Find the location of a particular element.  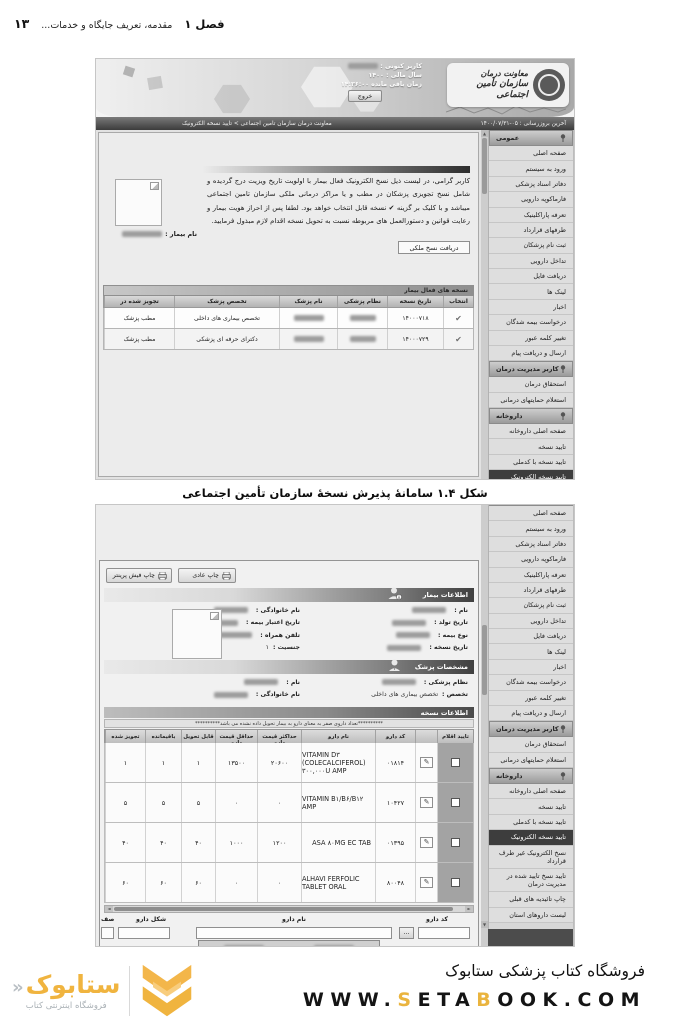

horizontal-scrollbar: ◄ ► is located at coordinates (289, 909).